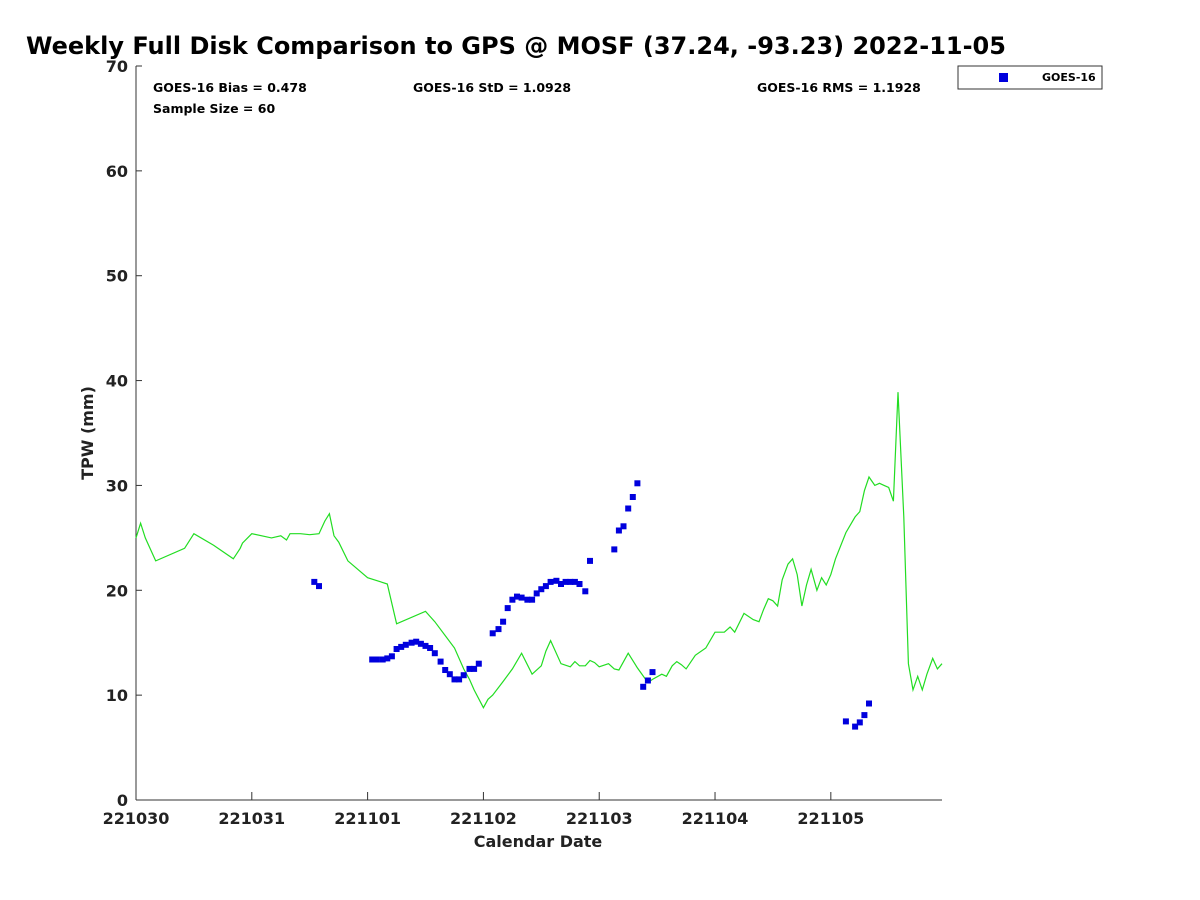 This screenshot has height=900, width=1200. Describe the element at coordinates (117, 66) in the screenshot. I see `y-tick-label: 70` at that location.